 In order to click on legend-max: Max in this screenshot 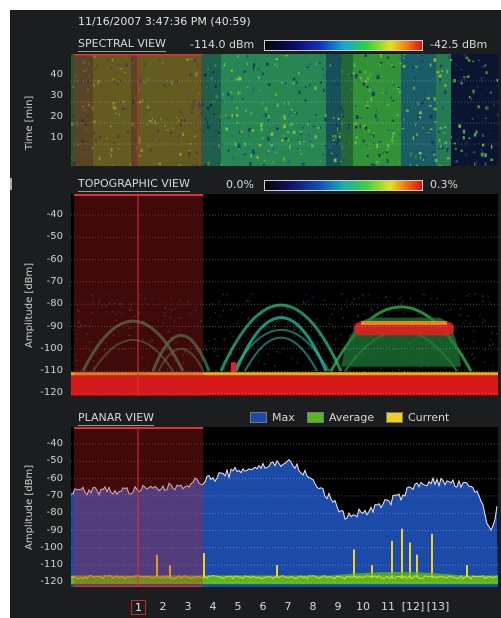, I will do `click(272, 417)`.